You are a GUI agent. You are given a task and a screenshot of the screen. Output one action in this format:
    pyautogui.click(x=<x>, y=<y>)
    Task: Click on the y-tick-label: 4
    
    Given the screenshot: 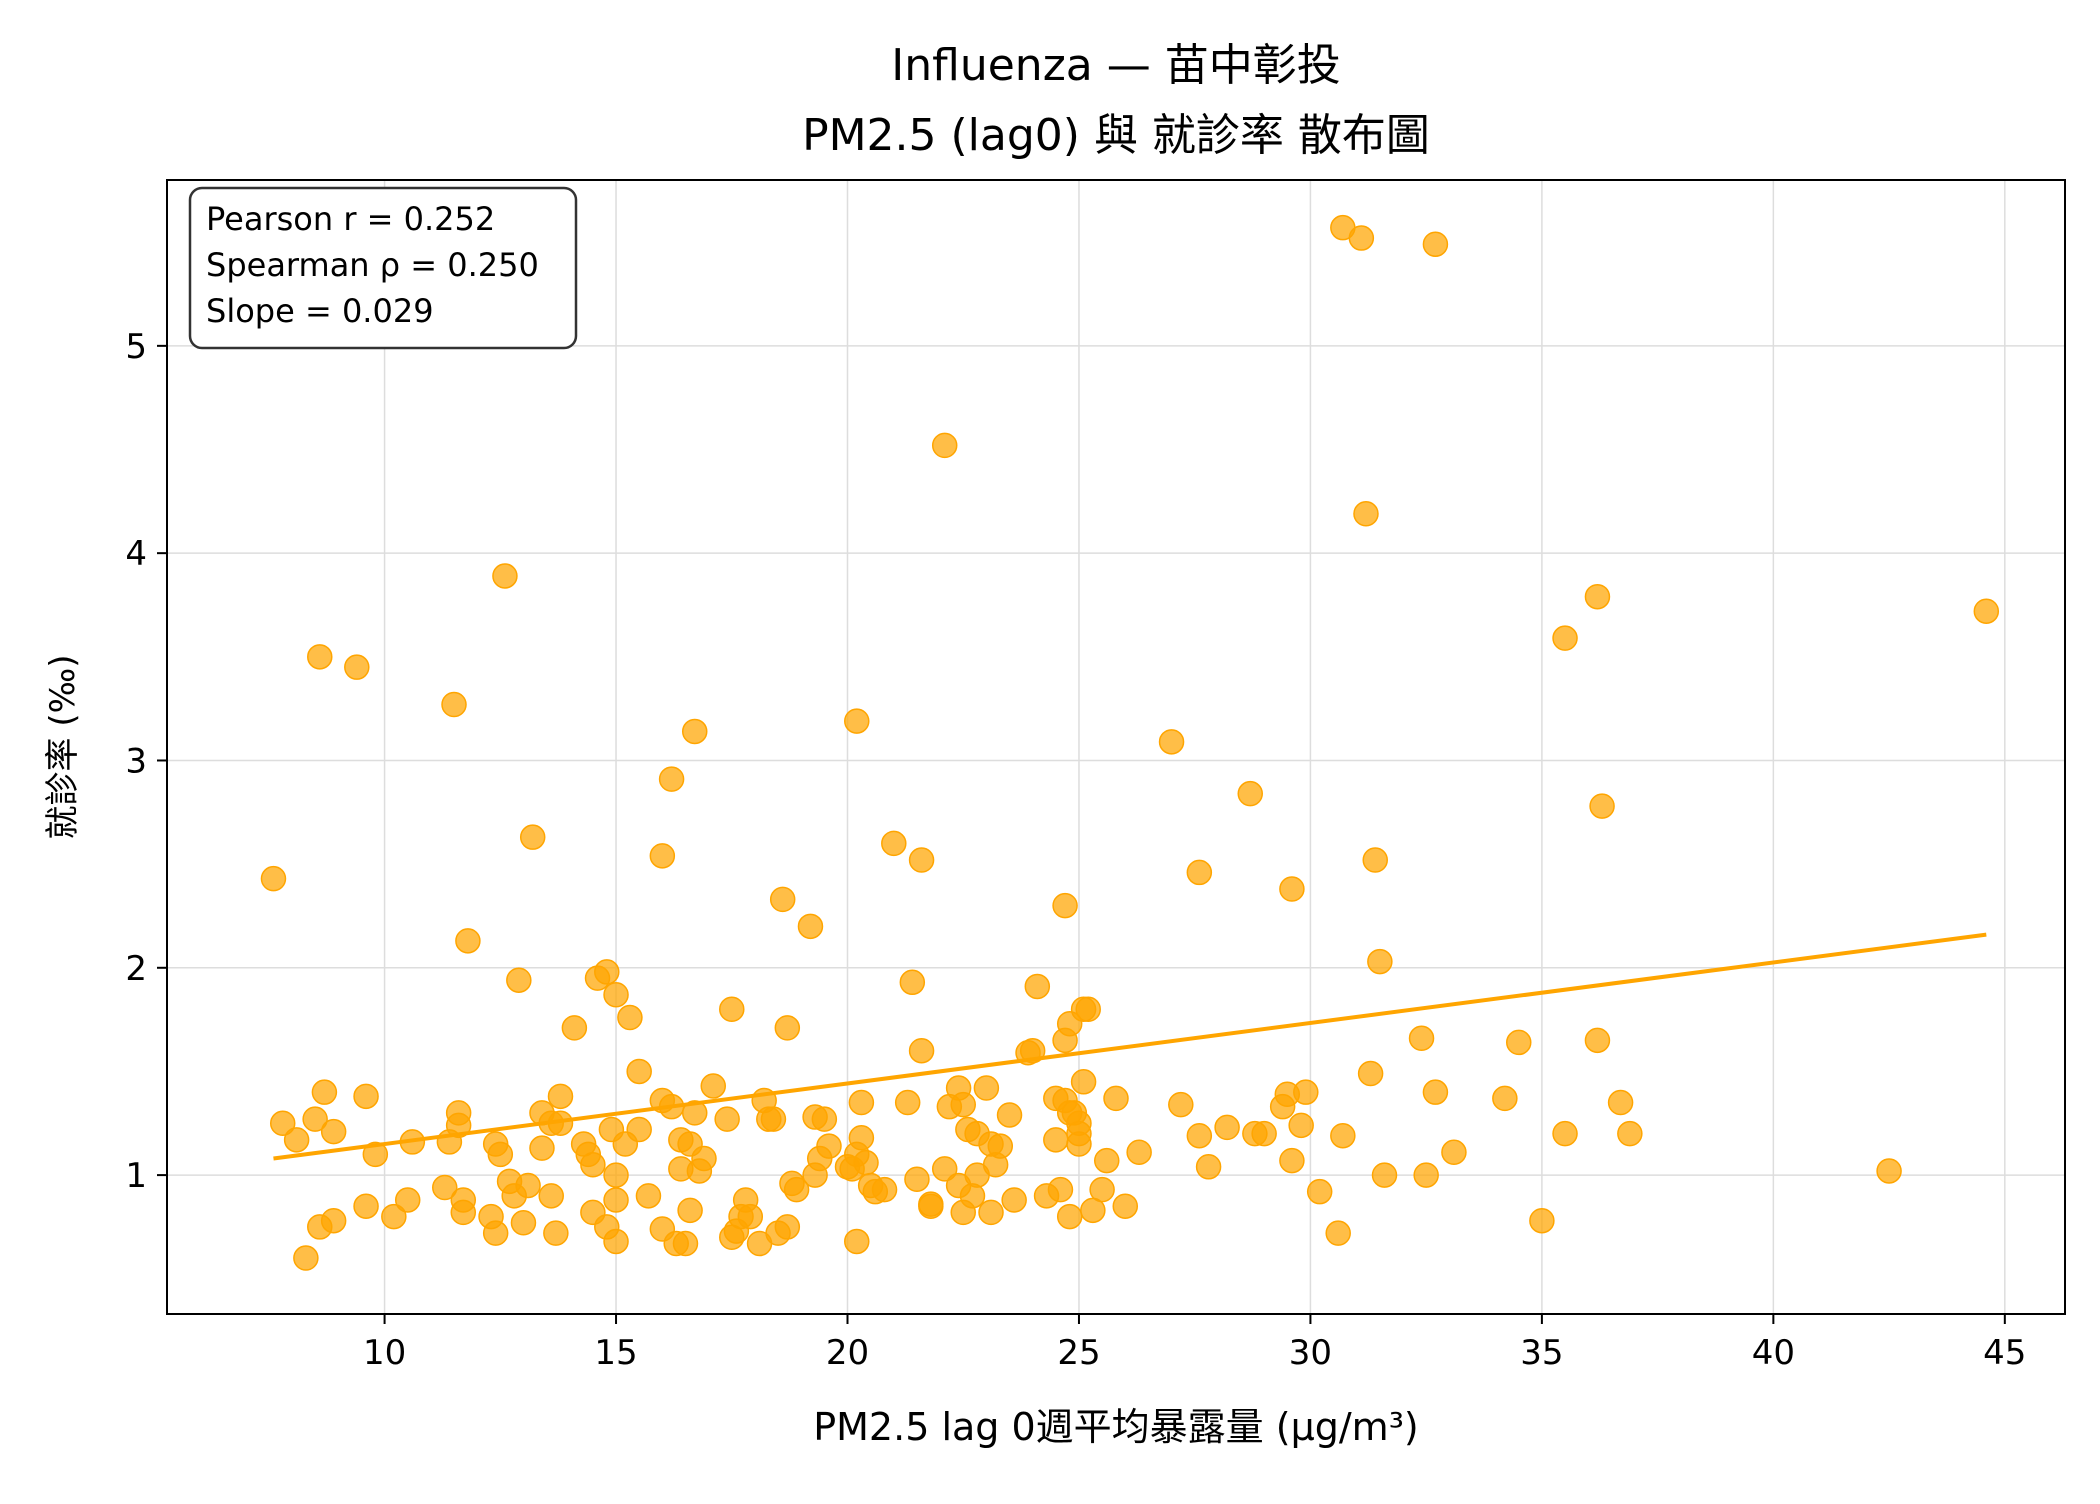 What is the action you would take?
    pyautogui.click(x=136, y=554)
    